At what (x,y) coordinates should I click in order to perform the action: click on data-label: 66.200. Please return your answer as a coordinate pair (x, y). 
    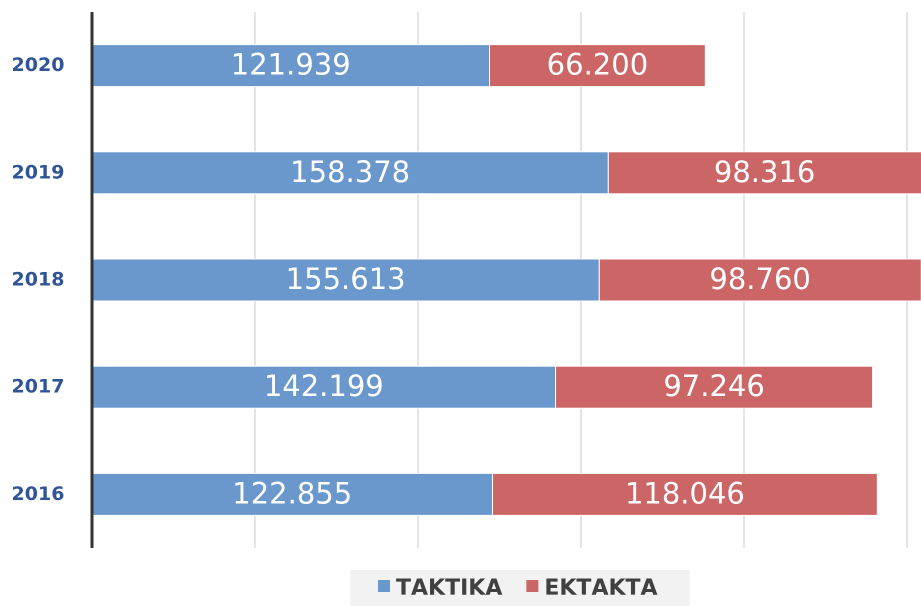
    Looking at the image, I should click on (597, 65).